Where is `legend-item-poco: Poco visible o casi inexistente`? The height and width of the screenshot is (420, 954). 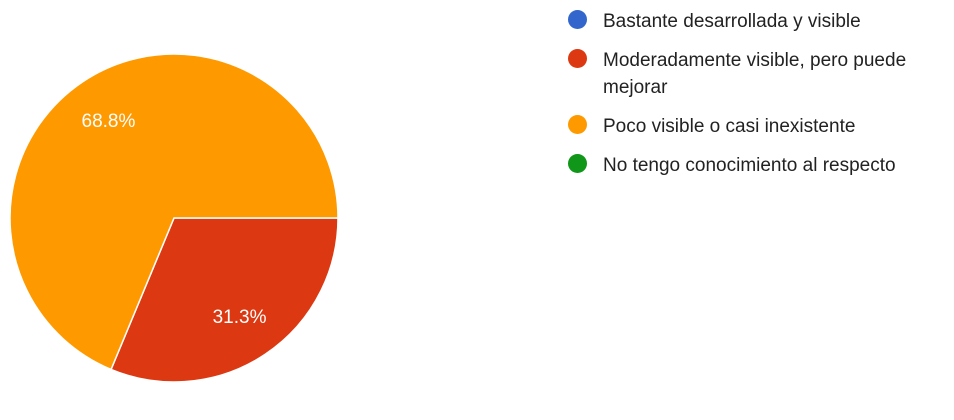
legend-item-poco: Poco visible o casi inexistente is located at coordinates (758, 126).